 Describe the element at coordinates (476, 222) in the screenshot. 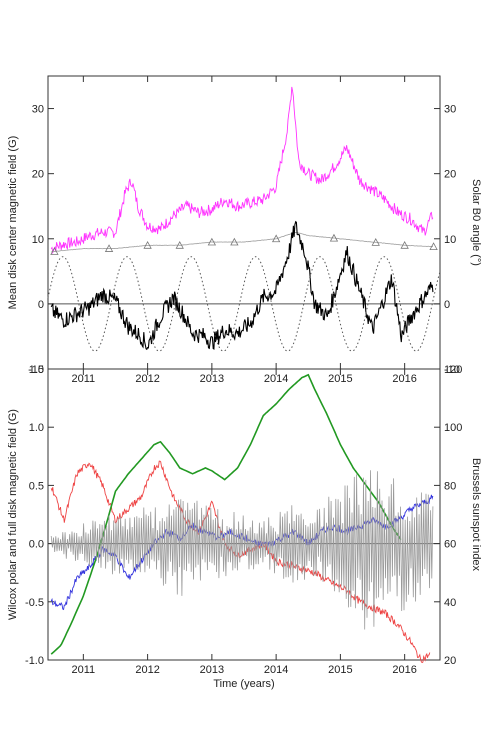

I see `y2-axis-label: Solar B0 angle (°)` at that location.